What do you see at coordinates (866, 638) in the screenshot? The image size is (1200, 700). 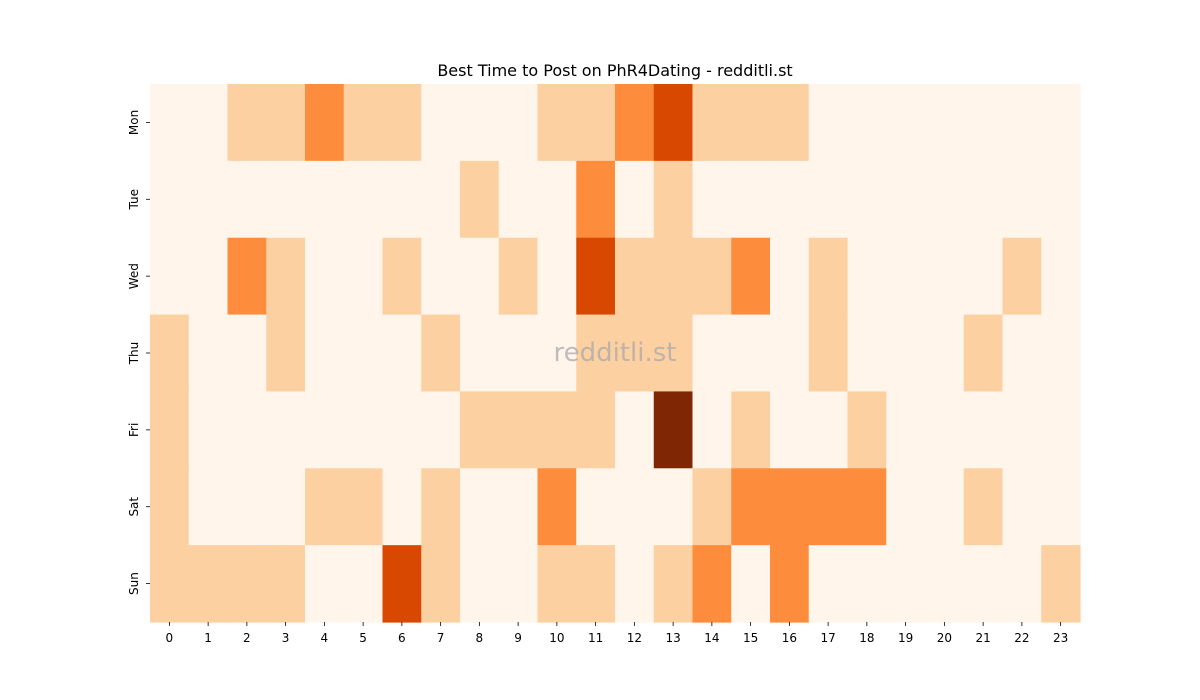 I see `x-tick-label: 18` at bounding box center [866, 638].